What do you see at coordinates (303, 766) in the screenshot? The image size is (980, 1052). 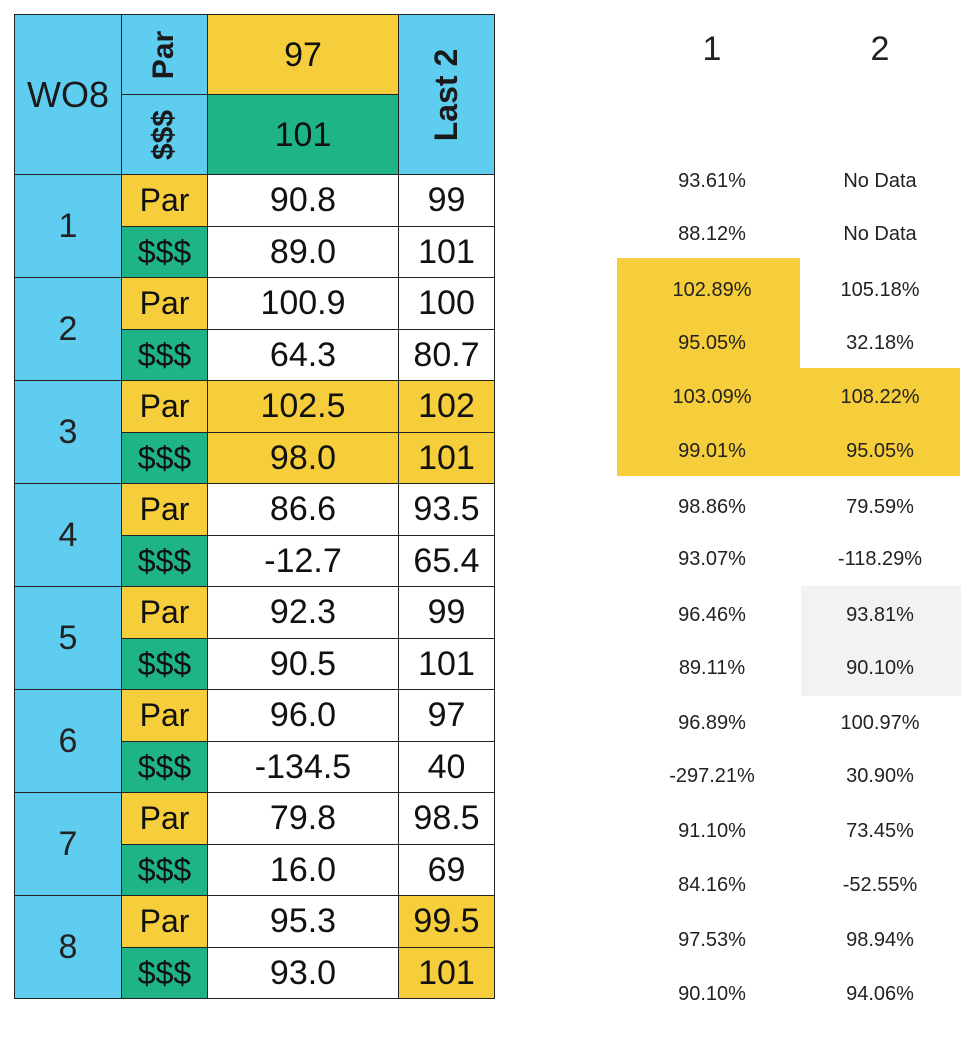 I see `money-value: -134.5` at bounding box center [303, 766].